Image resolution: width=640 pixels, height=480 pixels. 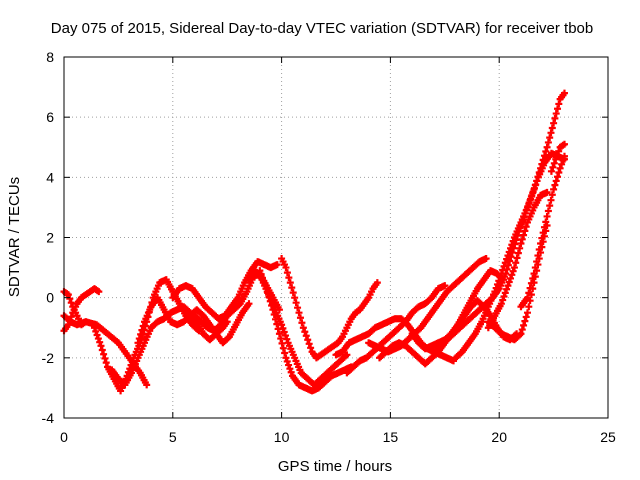 What do you see at coordinates (391, 437) in the screenshot?
I see `x-tick-label: 15` at bounding box center [391, 437].